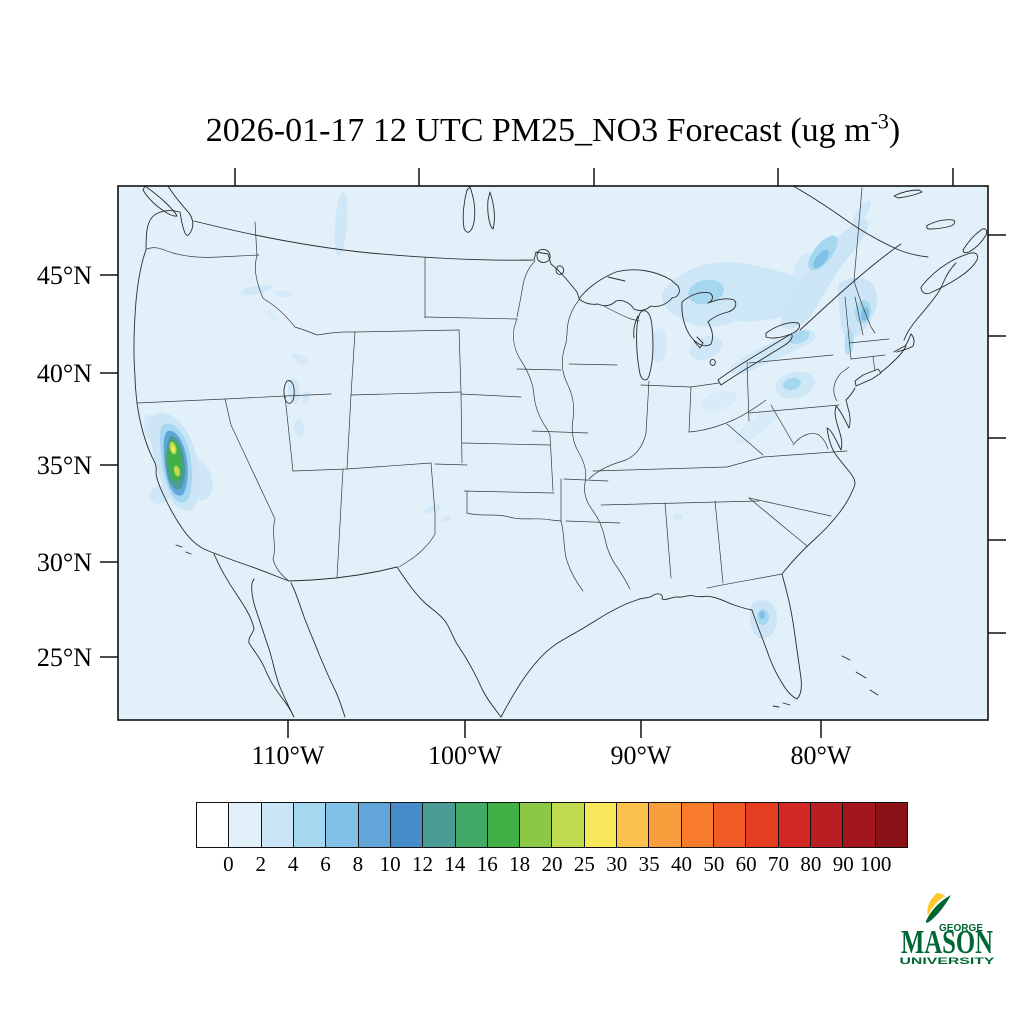  What do you see at coordinates (941, 224) in the screenshot?
I see `prince-edward-island` at bounding box center [941, 224].